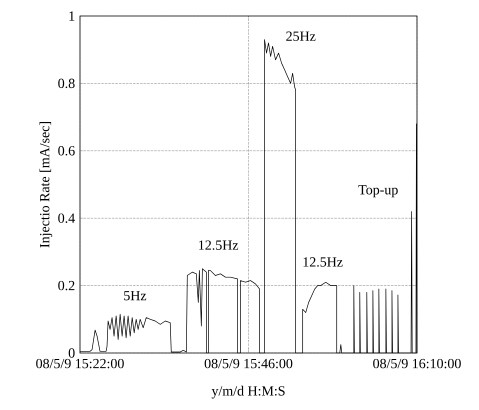  I want to click on y-tick-label: 0.6, so click(66, 151).